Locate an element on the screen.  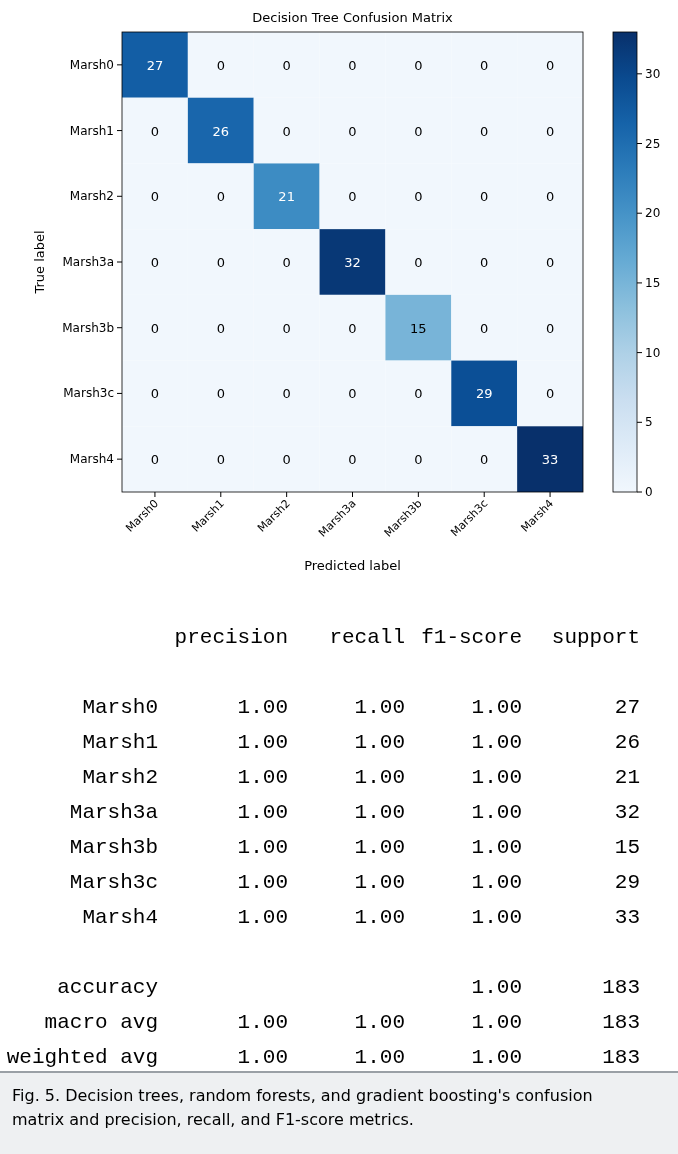
y-tick-label: Marsh0 is located at coordinates (91, 64).